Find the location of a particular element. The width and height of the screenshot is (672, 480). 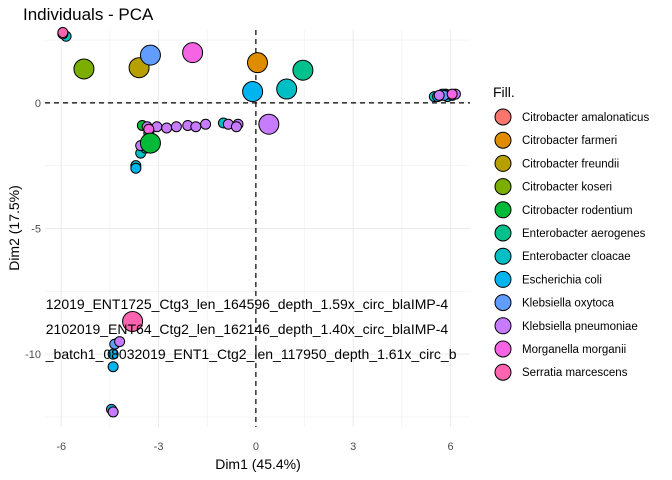

x-tick-label: -3 is located at coordinates (159, 447).